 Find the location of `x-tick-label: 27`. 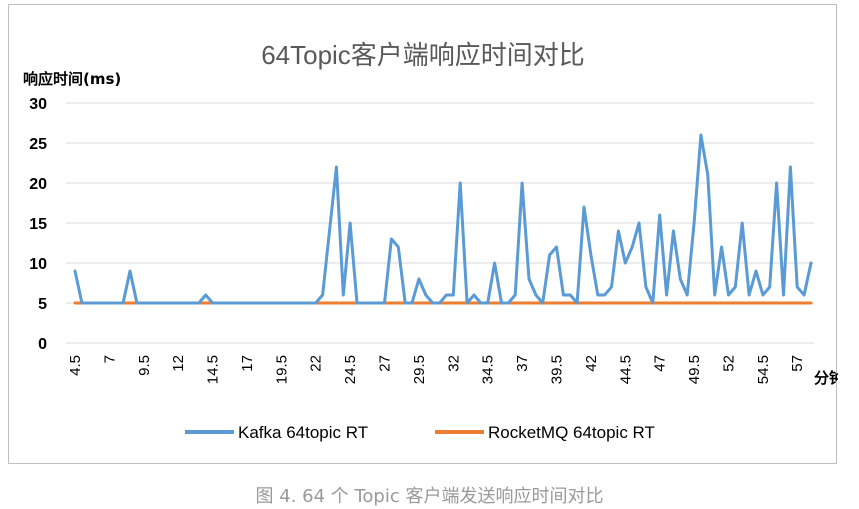

x-tick-label: 27 is located at coordinates (385, 363).